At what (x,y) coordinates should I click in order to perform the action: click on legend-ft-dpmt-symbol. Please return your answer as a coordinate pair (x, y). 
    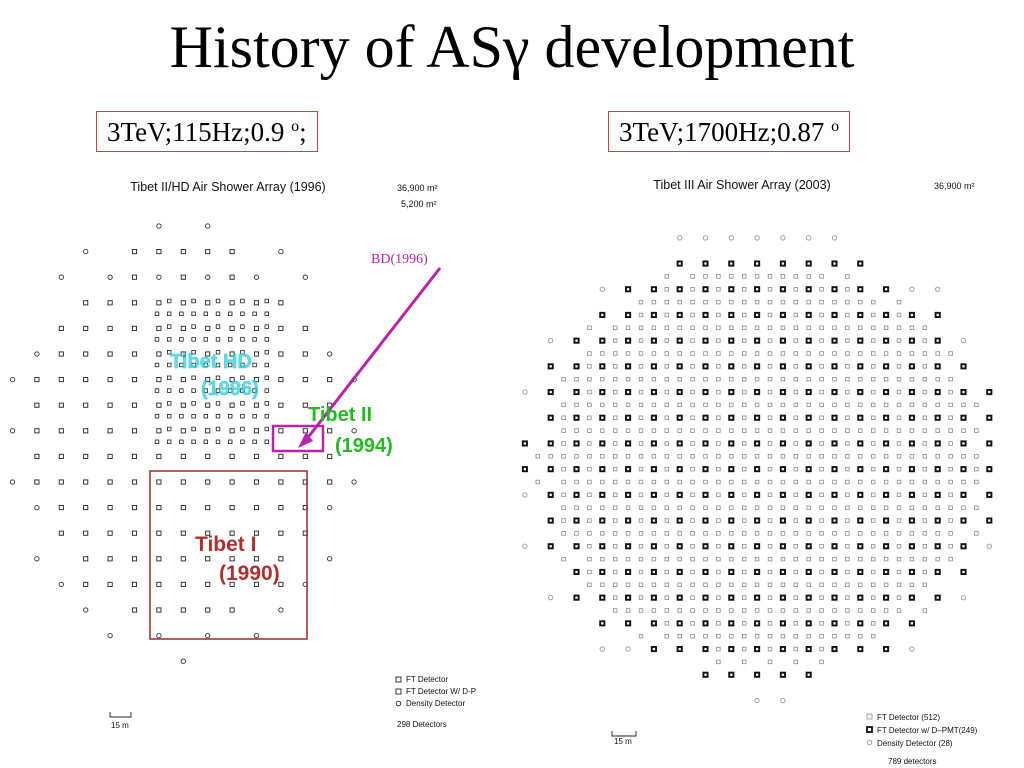
    Looking at the image, I should click on (398, 691).